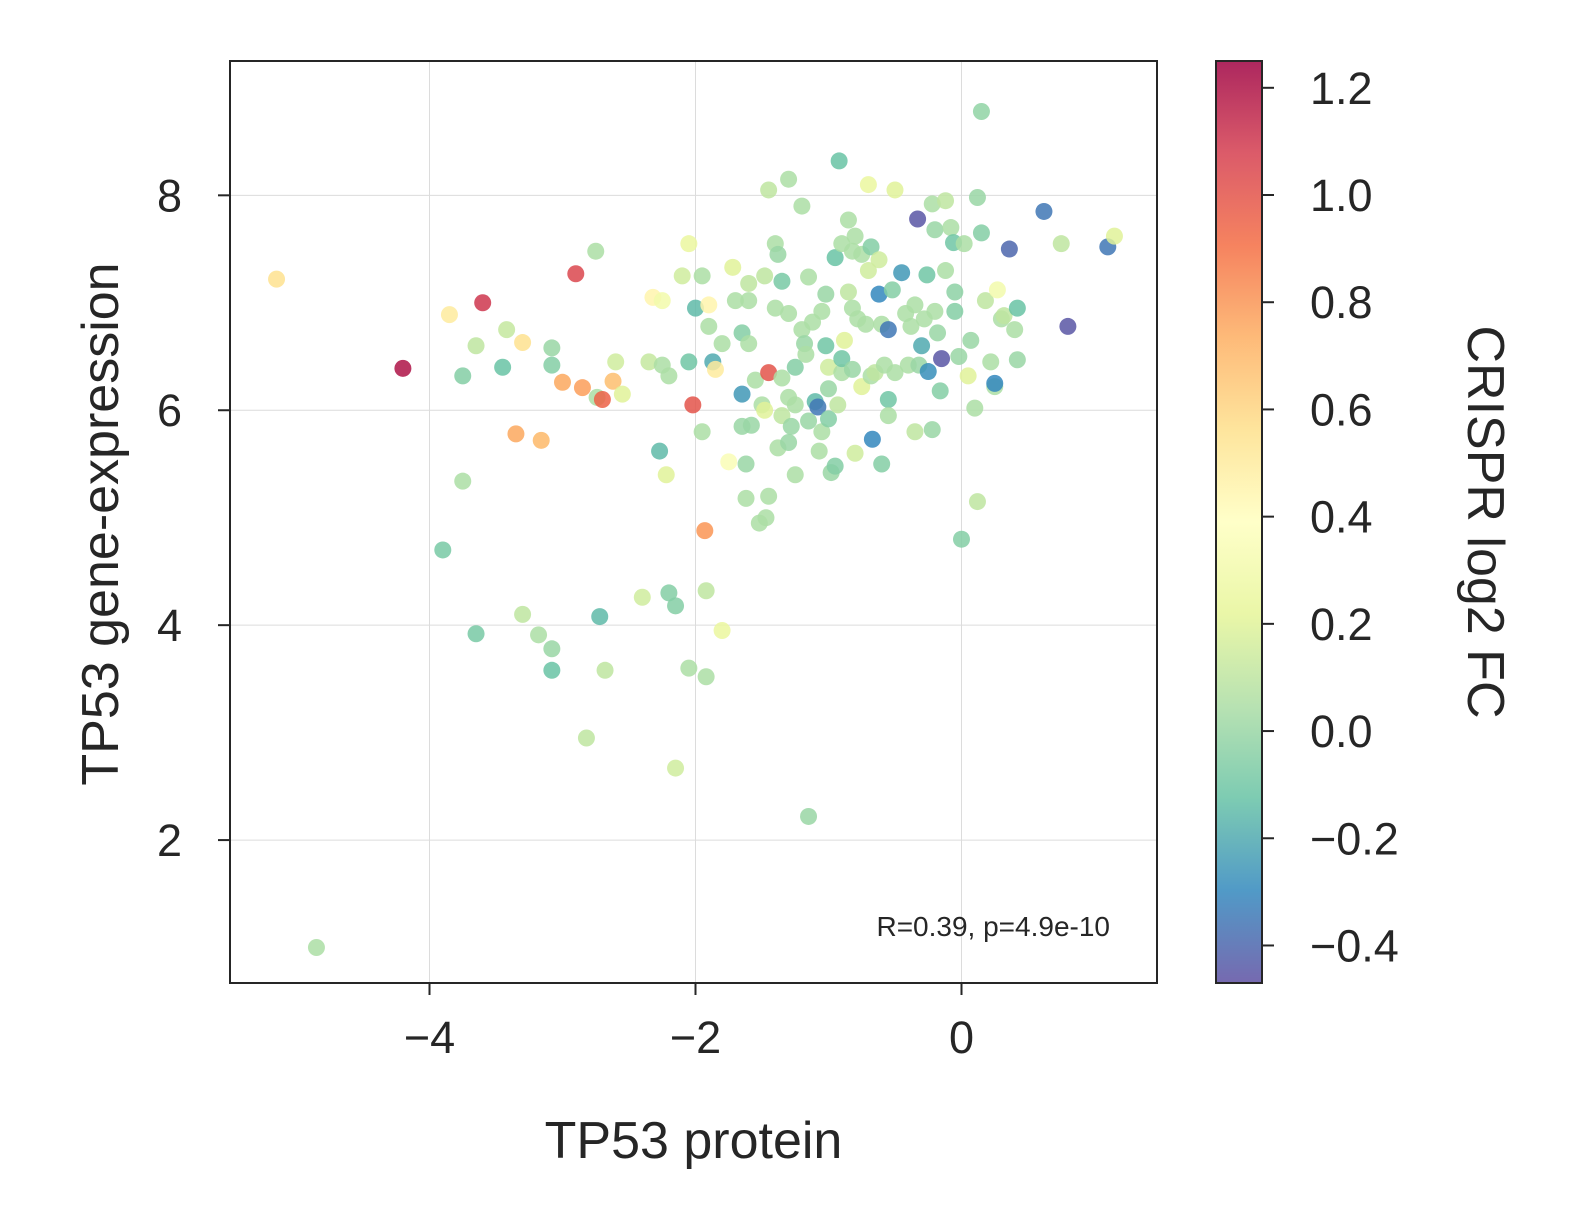  I want to click on correlation-annotation: R=0.39, p=4.9e-10, so click(993, 926).